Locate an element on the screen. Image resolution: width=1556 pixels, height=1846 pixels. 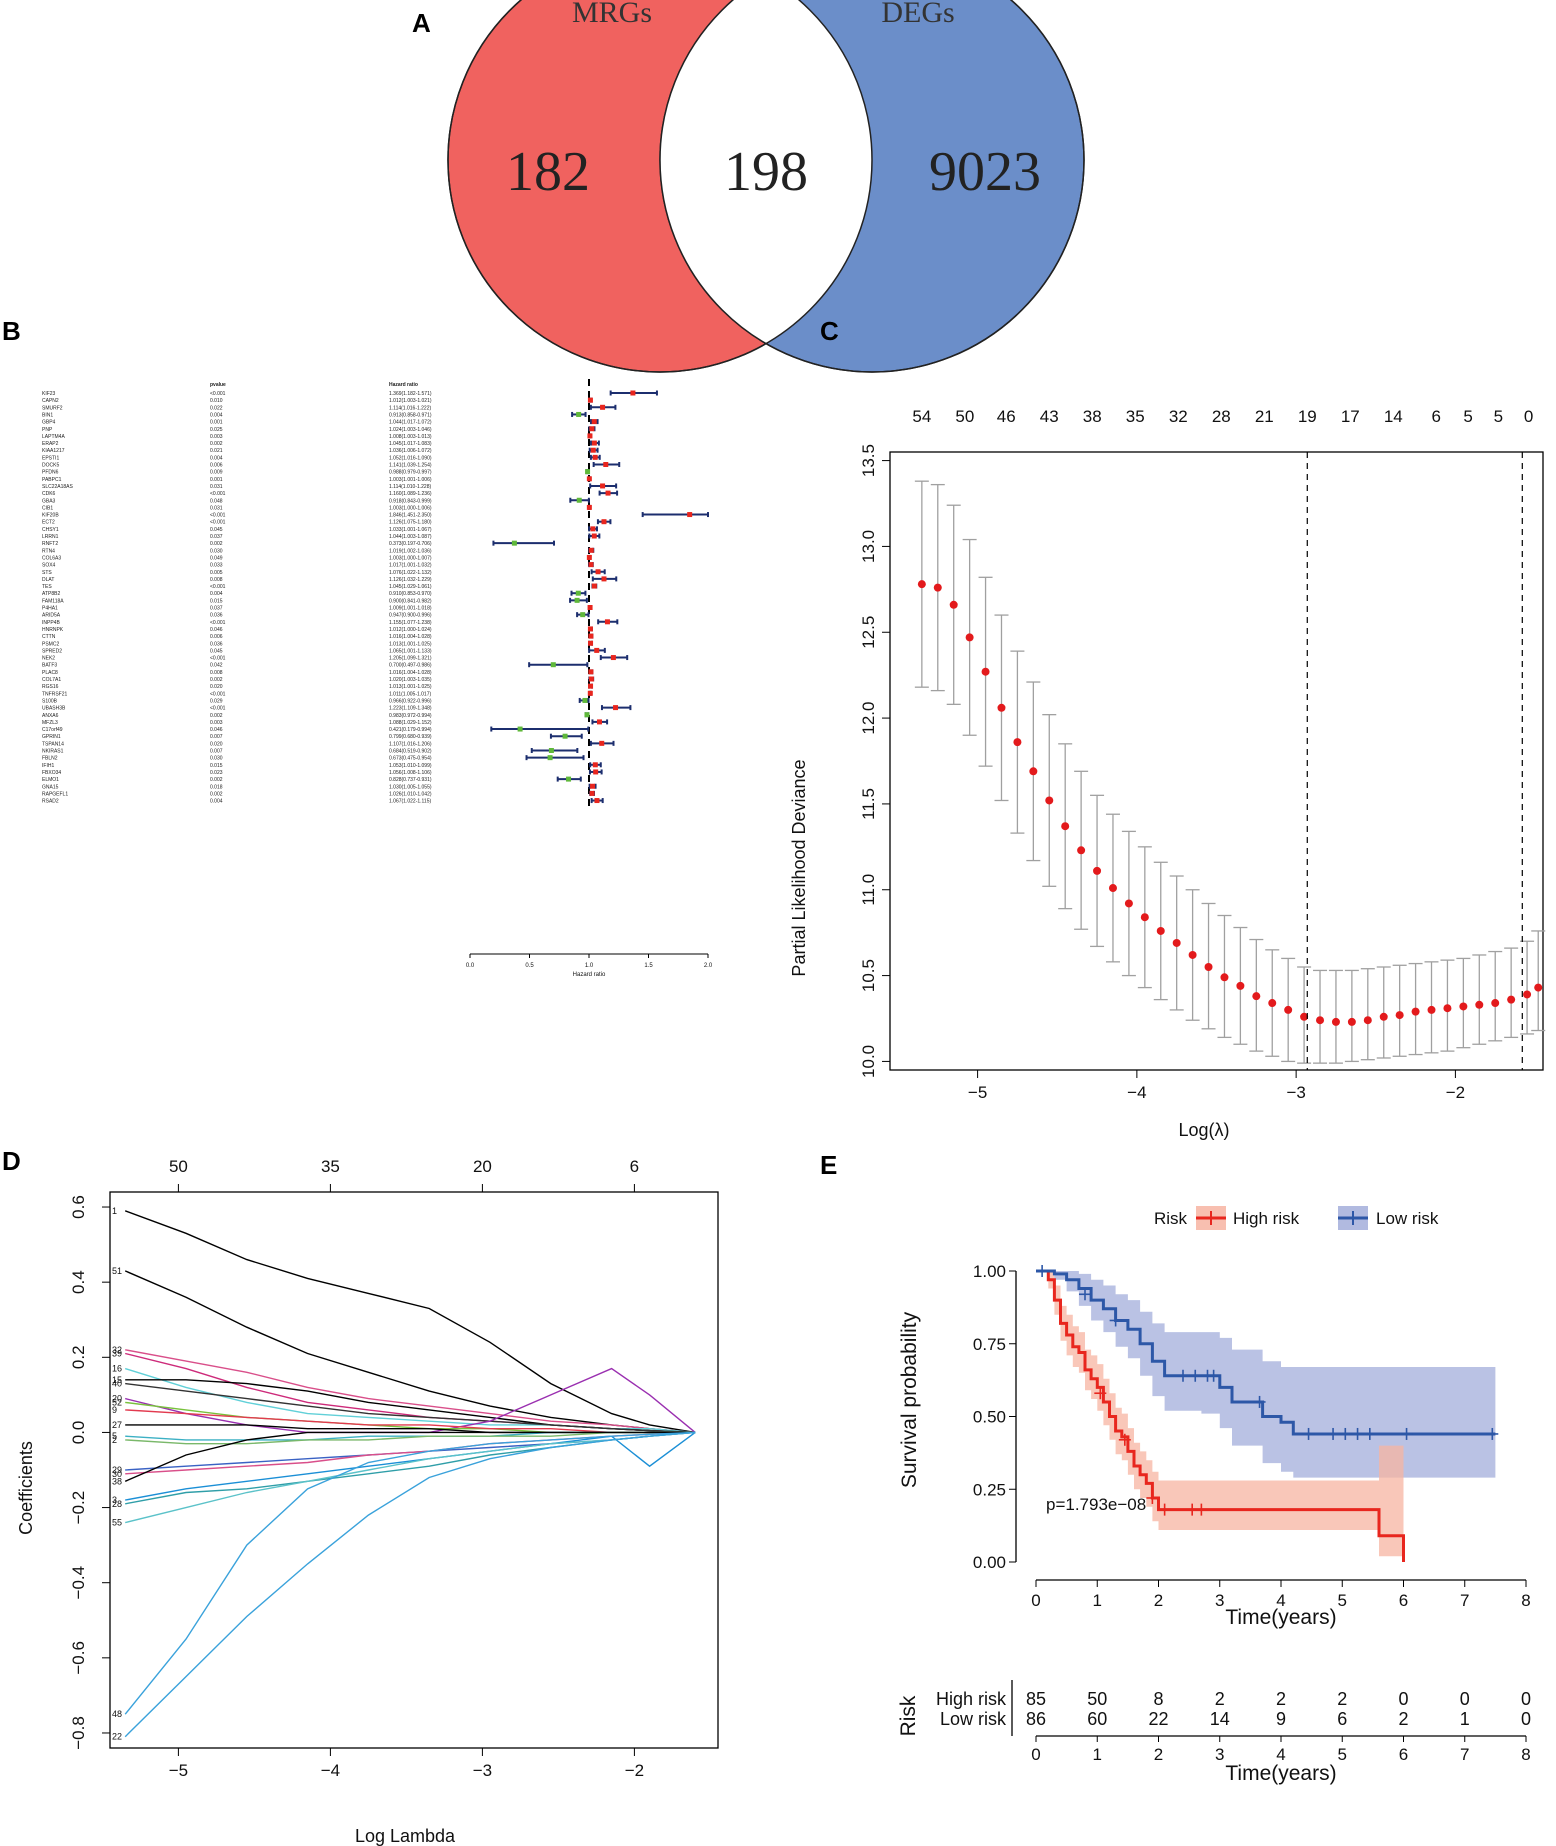
forest-pvalue: 0.007 is located at coordinates (216, 737).